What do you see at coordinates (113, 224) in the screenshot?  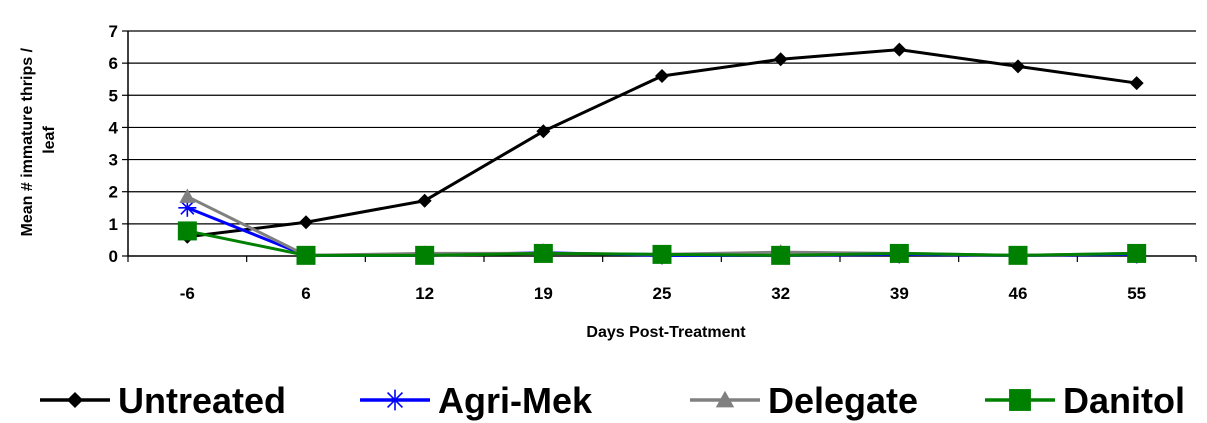 I see `y-tick-label: 1` at bounding box center [113, 224].